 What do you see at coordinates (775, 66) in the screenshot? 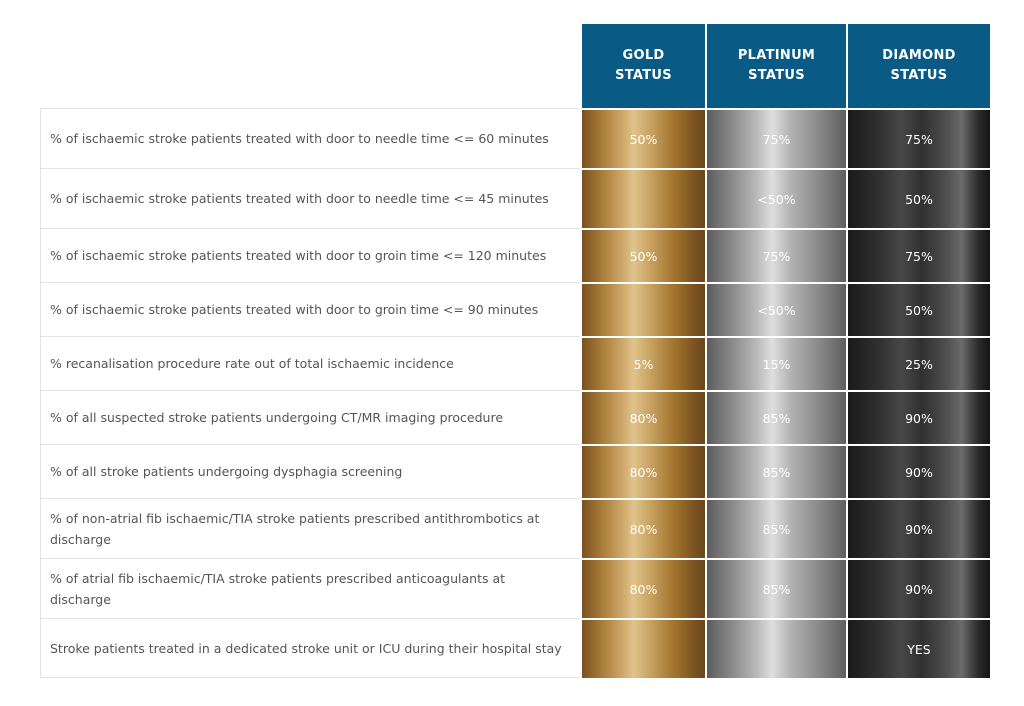
I see `header-platinum-status: PLATINUM STATUS` at bounding box center [775, 66].